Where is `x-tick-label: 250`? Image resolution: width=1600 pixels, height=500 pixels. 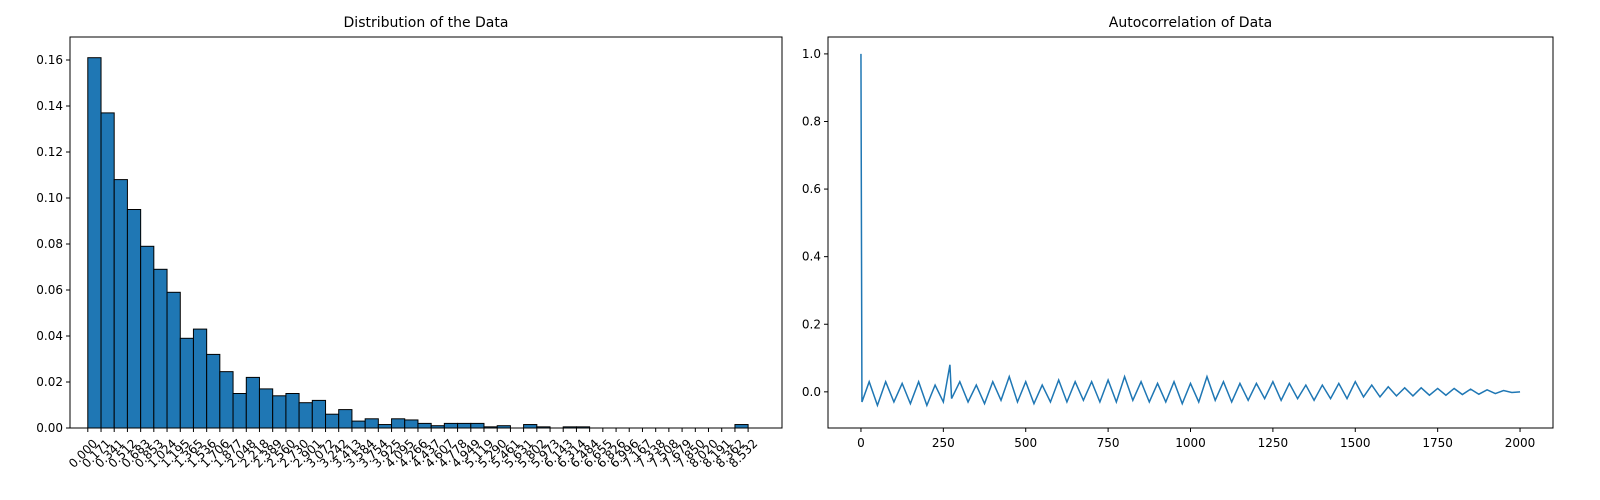
x-tick-label: 250 is located at coordinates (943, 443).